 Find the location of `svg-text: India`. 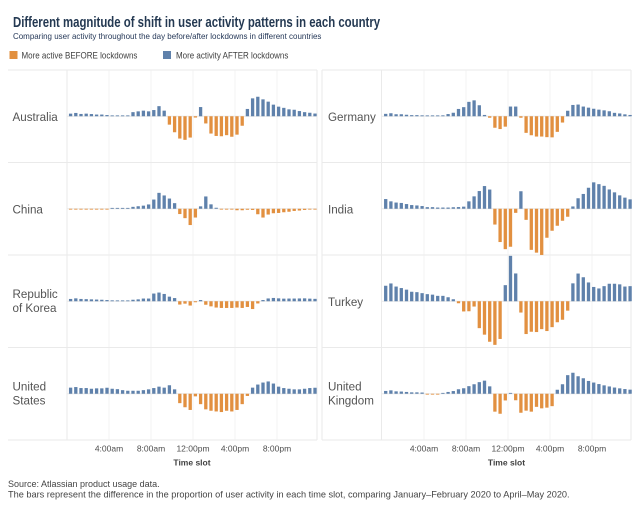

svg-text: India is located at coordinates (341, 209).